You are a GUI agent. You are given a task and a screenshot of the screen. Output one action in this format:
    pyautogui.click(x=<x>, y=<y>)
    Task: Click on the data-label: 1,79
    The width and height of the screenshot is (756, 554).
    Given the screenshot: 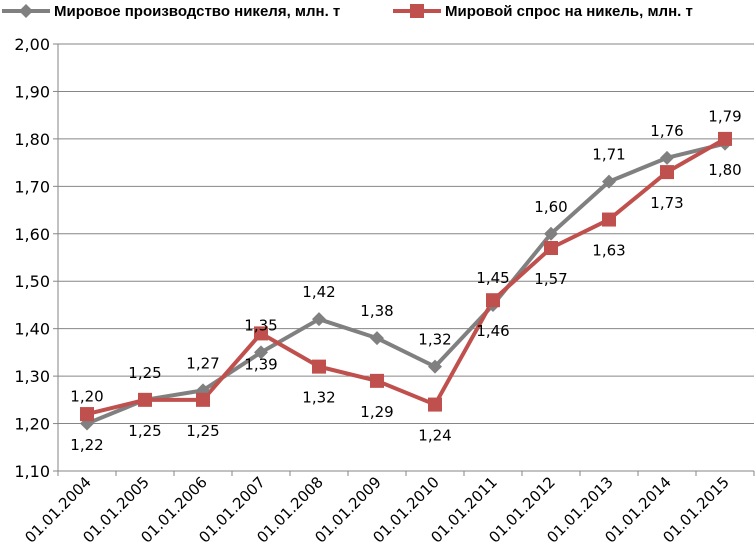 What is the action you would take?
    pyautogui.click(x=724, y=117)
    